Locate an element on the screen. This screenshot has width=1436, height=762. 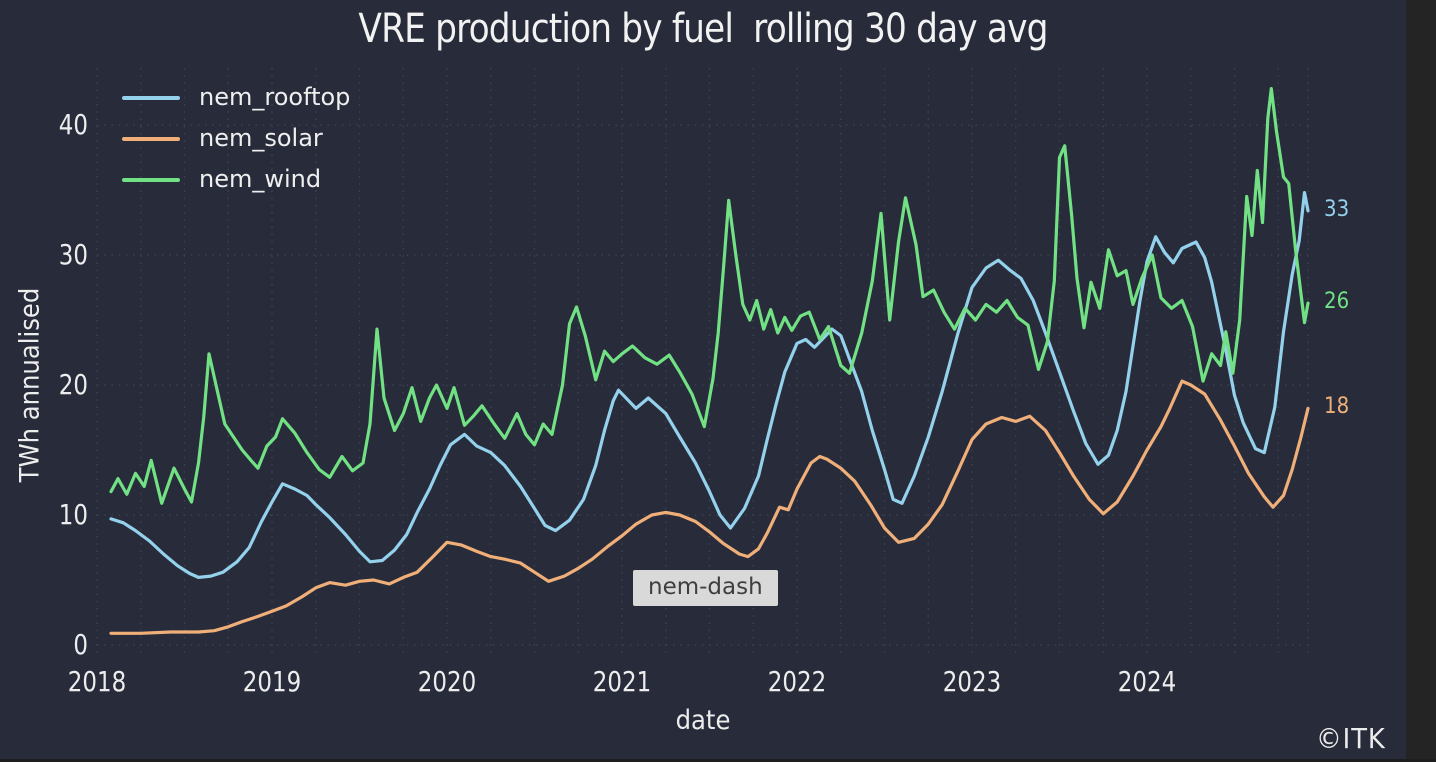
end-value-label: 18 is located at coordinates (1337, 407).